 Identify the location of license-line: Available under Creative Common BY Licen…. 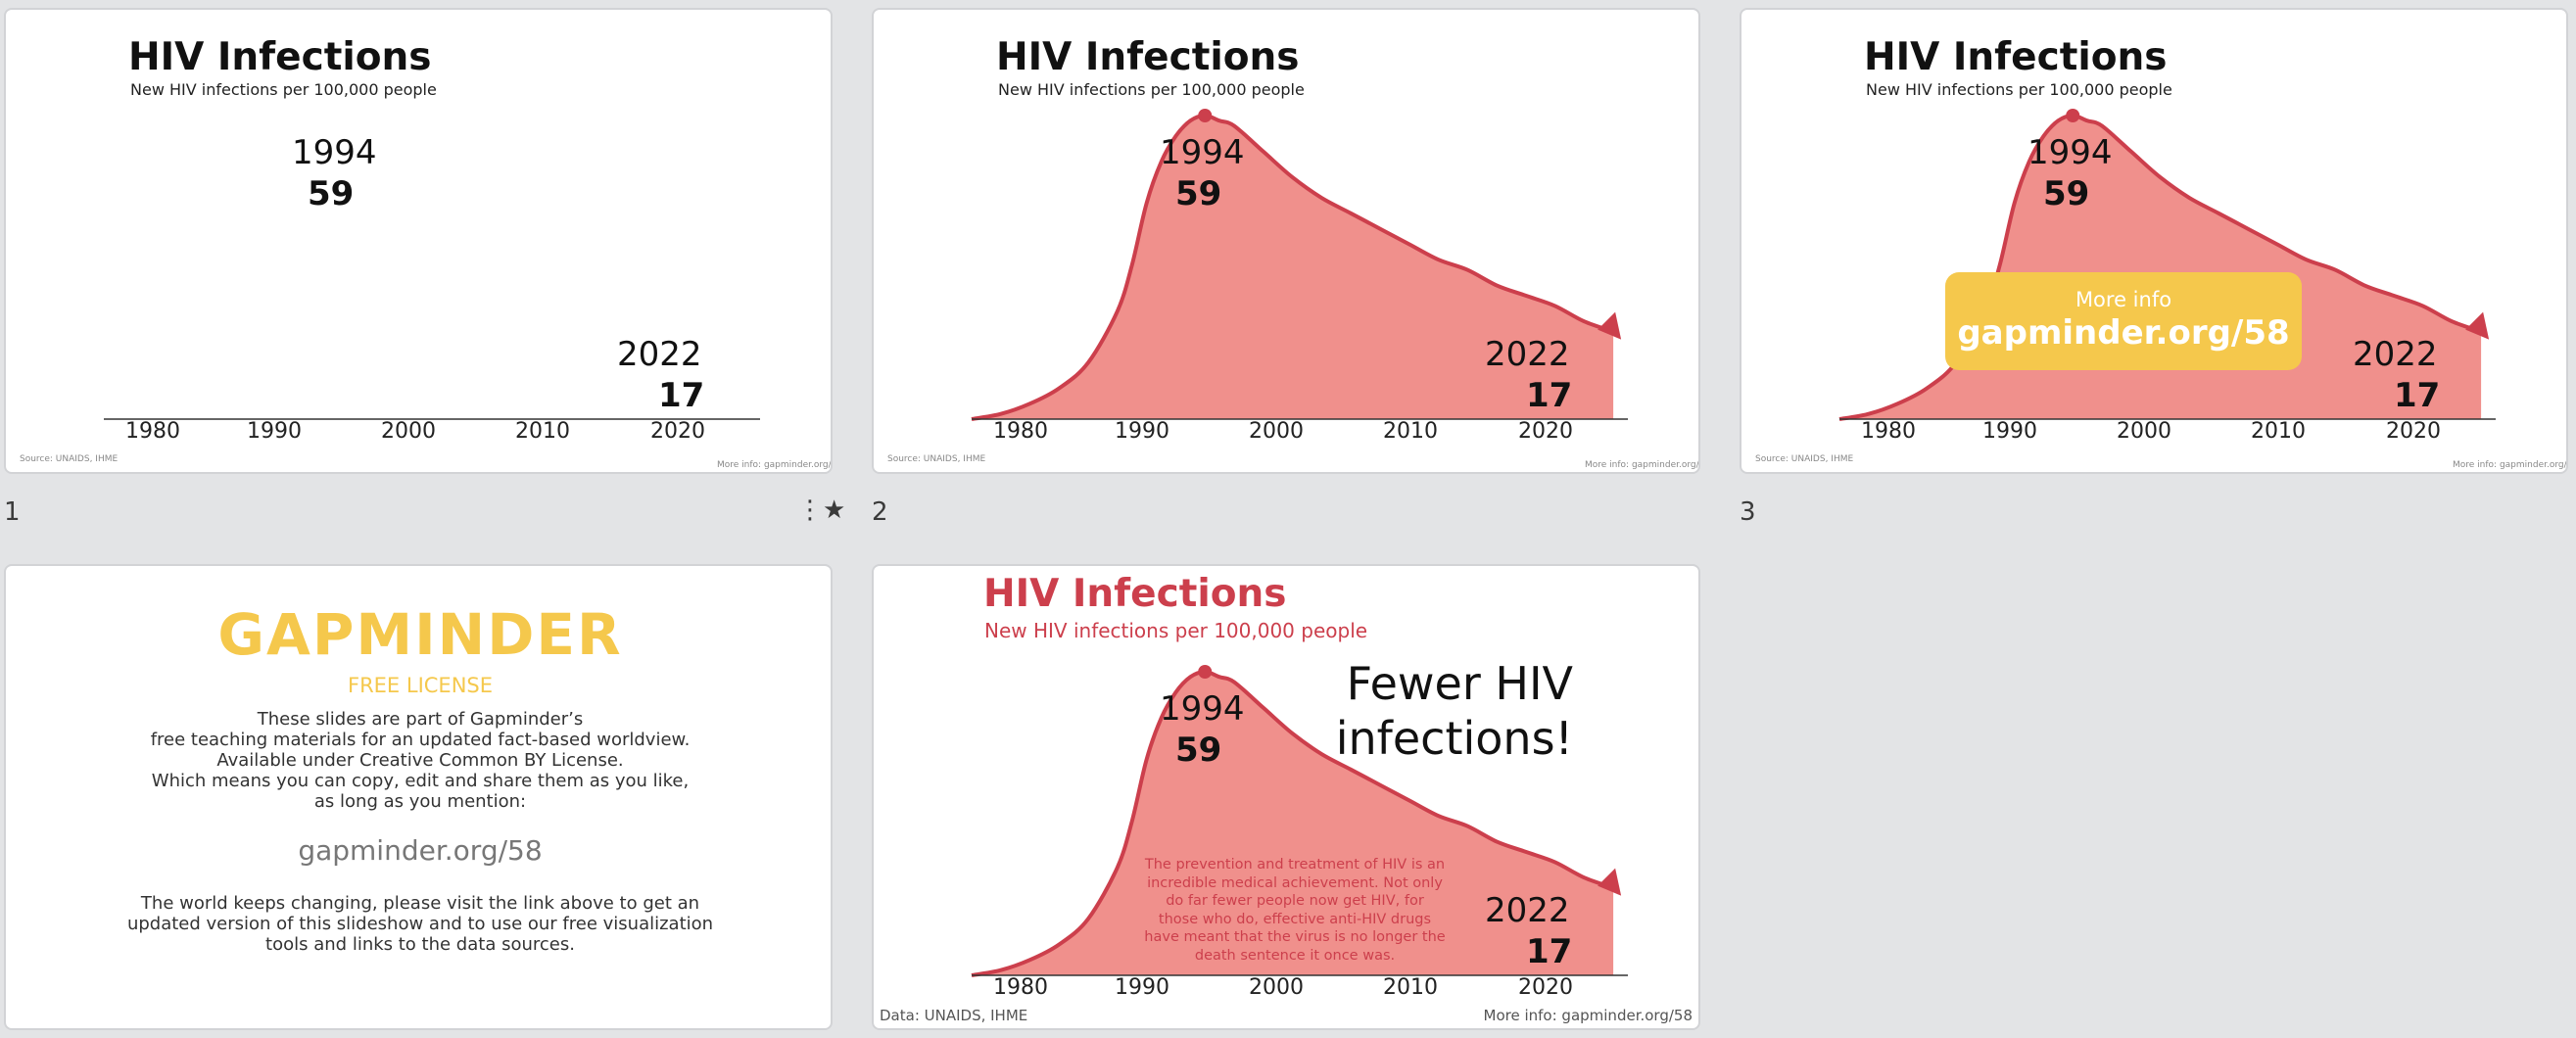
(420, 760).